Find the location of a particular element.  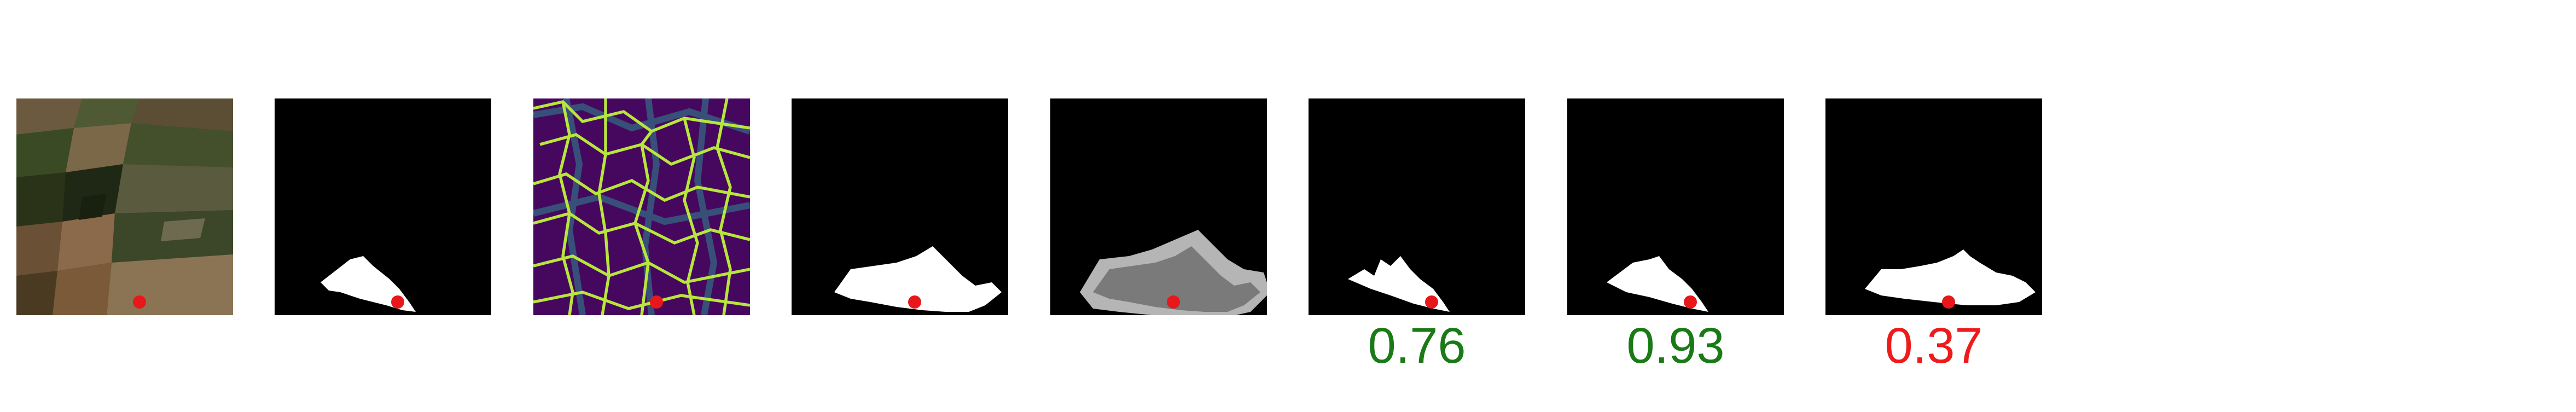

prediction-mask-3-panel is located at coordinates (1933, 206).